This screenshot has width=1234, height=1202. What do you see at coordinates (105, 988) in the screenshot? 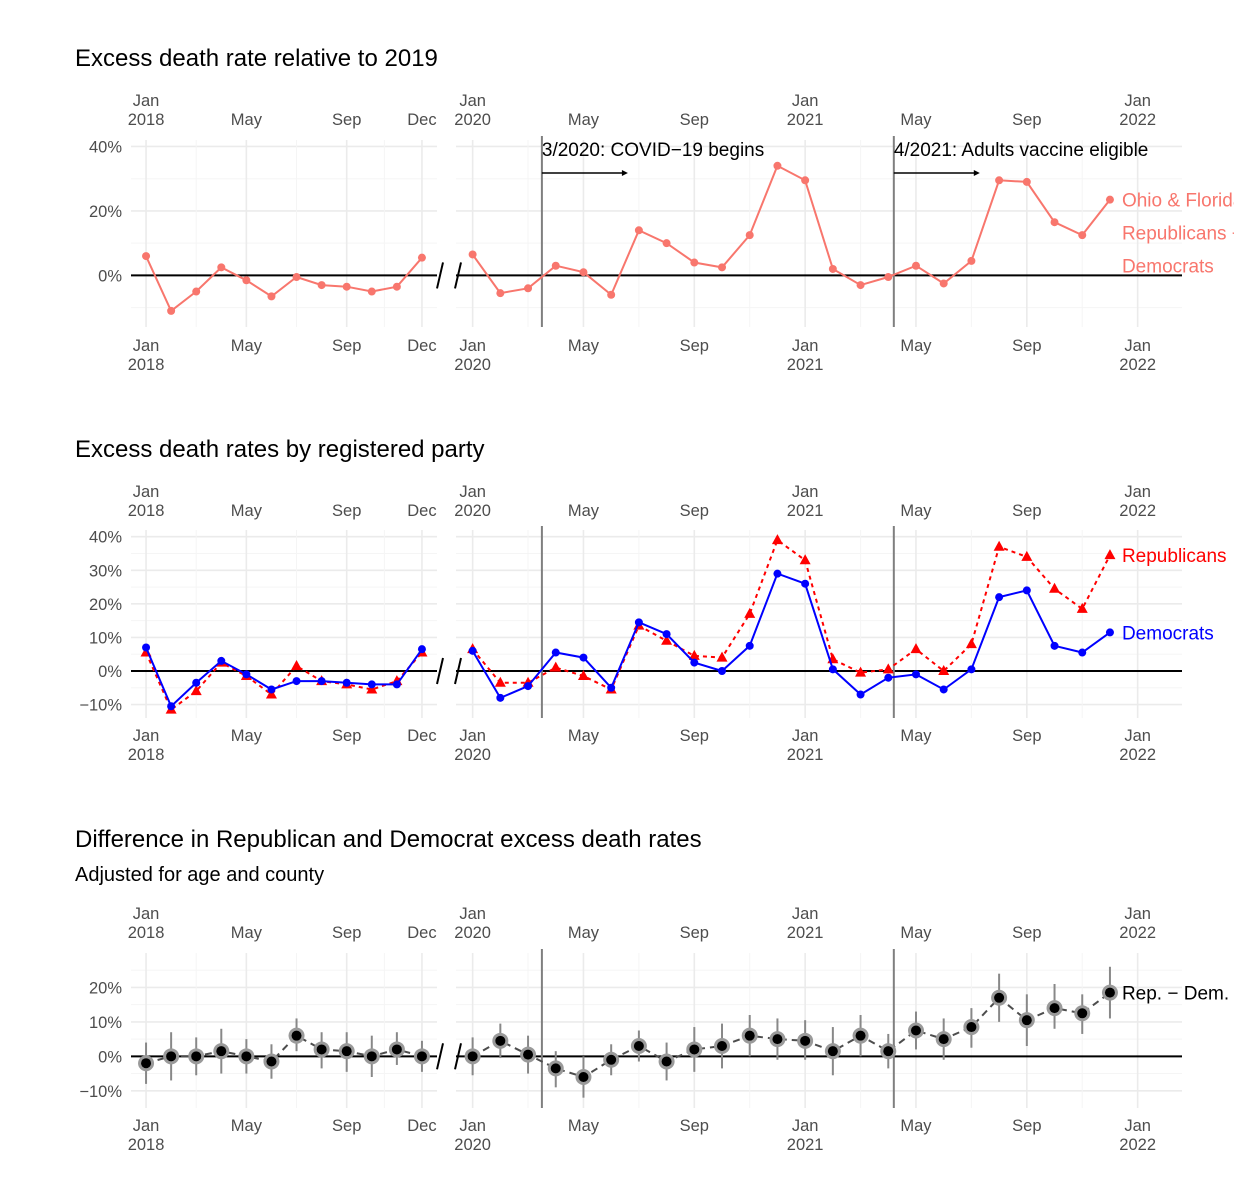
I see `y-tick-label: 20%` at bounding box center [105, 988].